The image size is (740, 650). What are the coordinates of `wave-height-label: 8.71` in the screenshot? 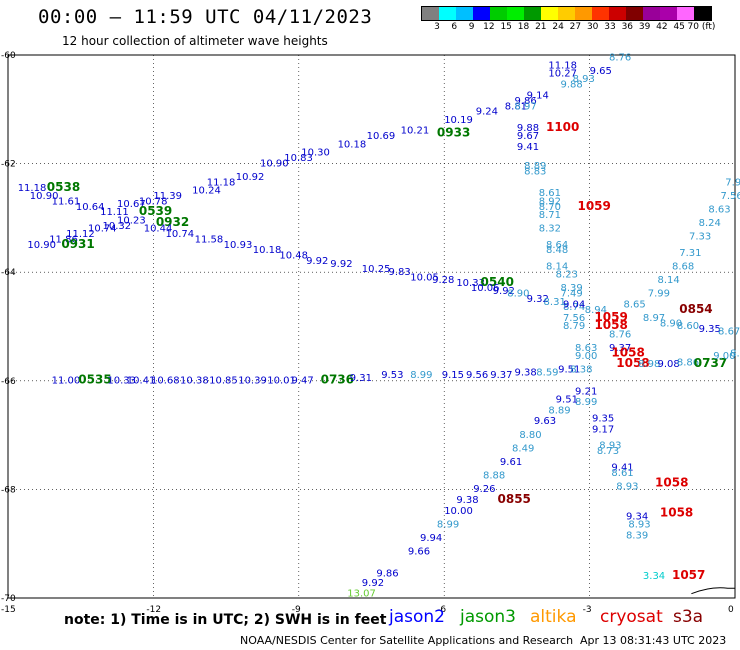 It's located at (550, 215).